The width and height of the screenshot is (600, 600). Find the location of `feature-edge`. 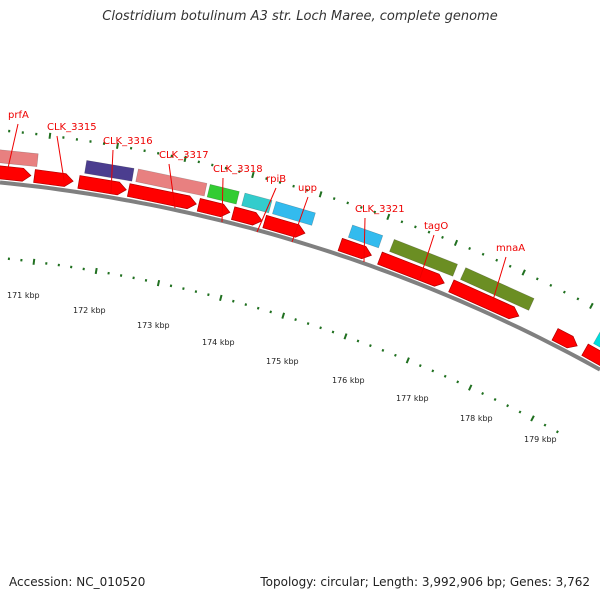

feature-edge is located at coordinates (596, 352).